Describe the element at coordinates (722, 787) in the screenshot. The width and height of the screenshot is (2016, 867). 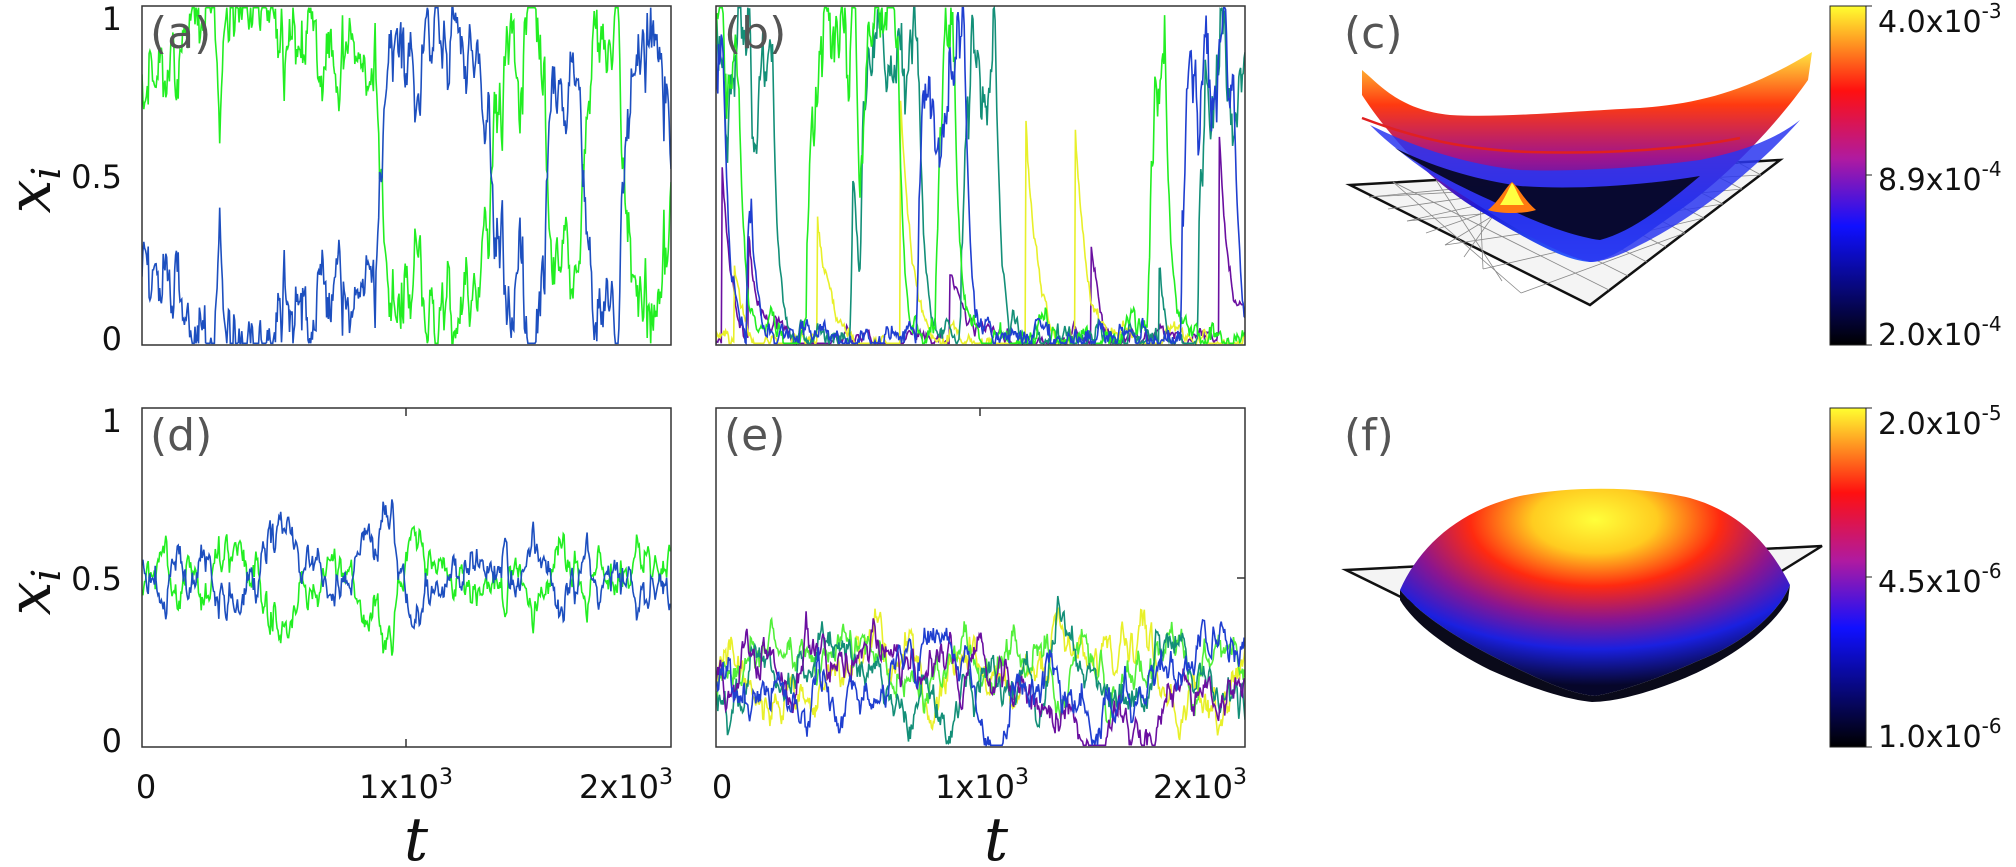
I see `xtick-e-0: 0` at that location.